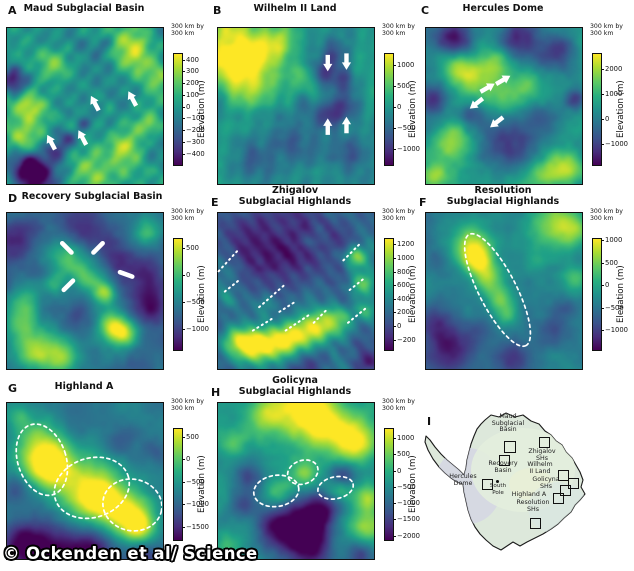 Image resolution: width=634 pixels, height=571 pixels. Describe the element at coordinates (503, 9) in the screenshot. I see `panel-title: Hercules Dome` at that location.